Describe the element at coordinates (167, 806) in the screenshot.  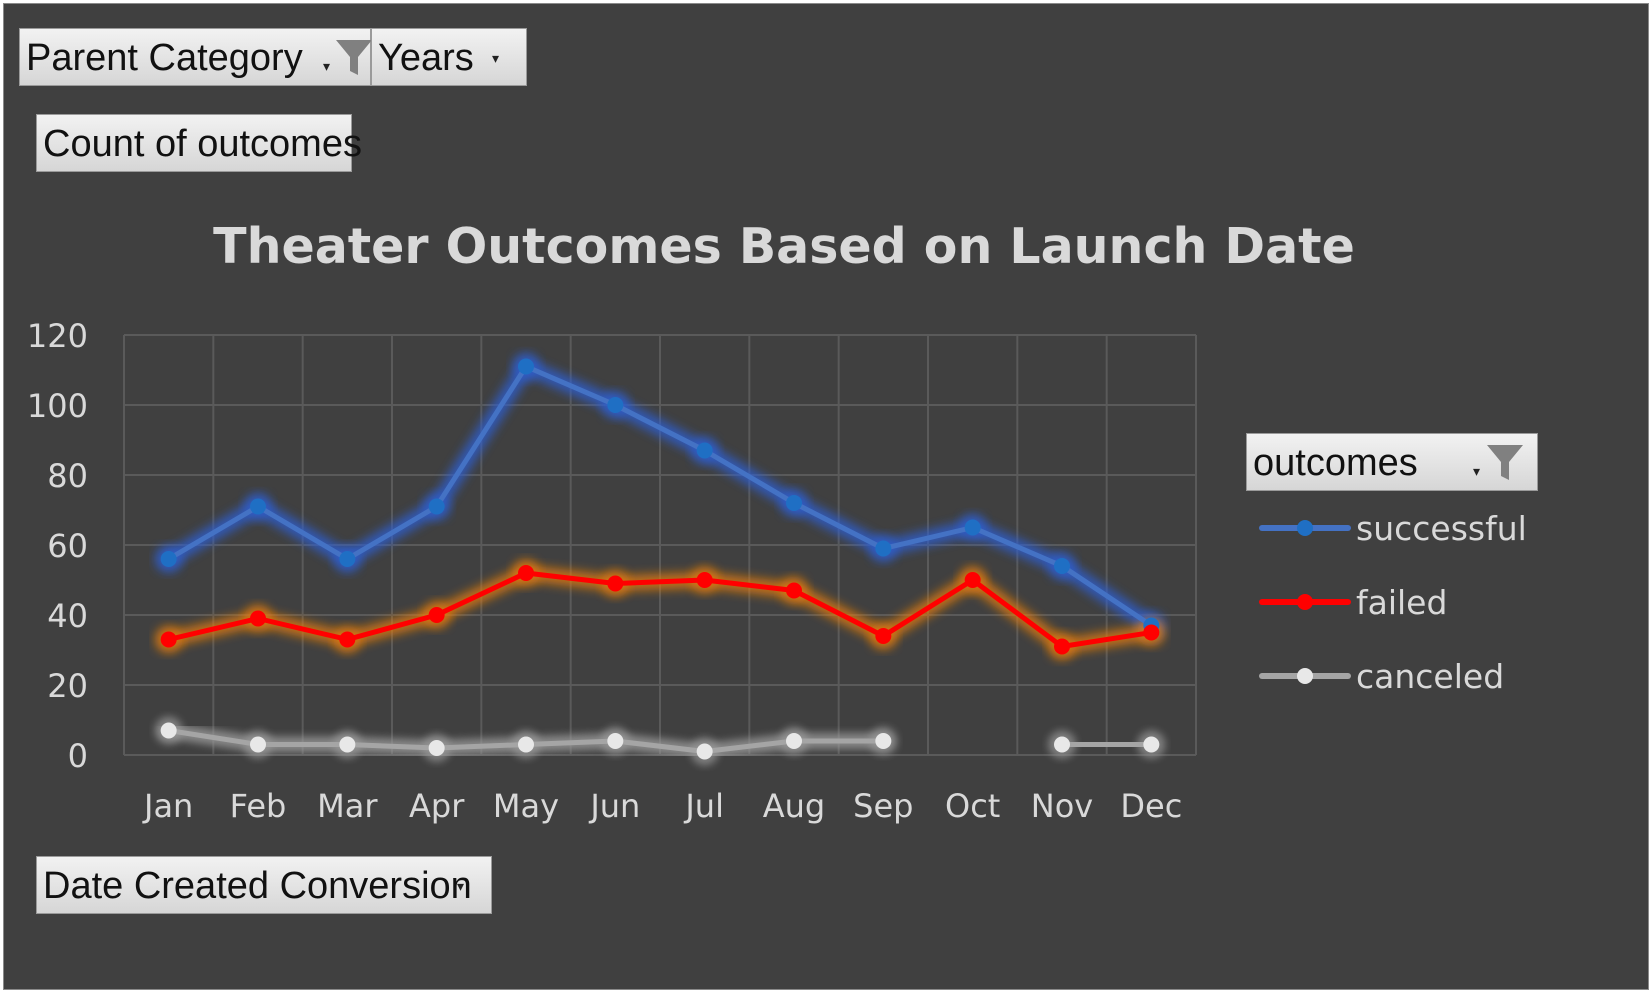
I see `x-tick-label: Jan` at that location.